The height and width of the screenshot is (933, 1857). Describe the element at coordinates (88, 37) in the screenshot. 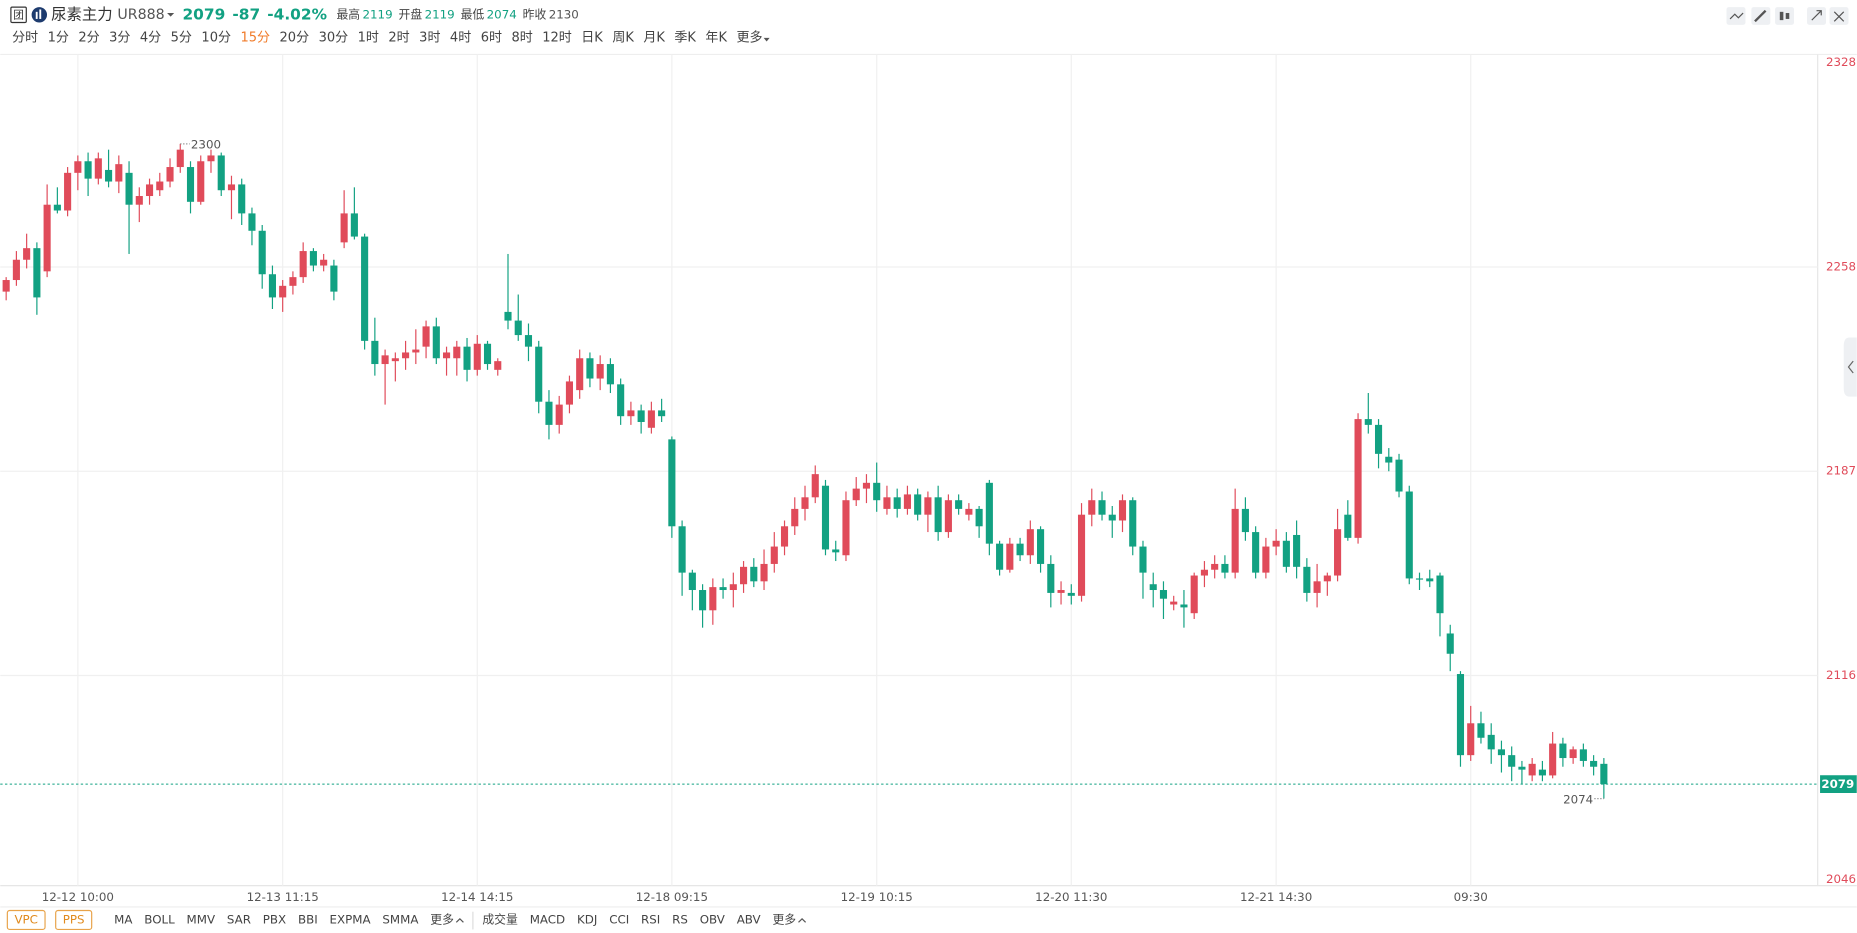

I see `period-tab: 2分` at that location.